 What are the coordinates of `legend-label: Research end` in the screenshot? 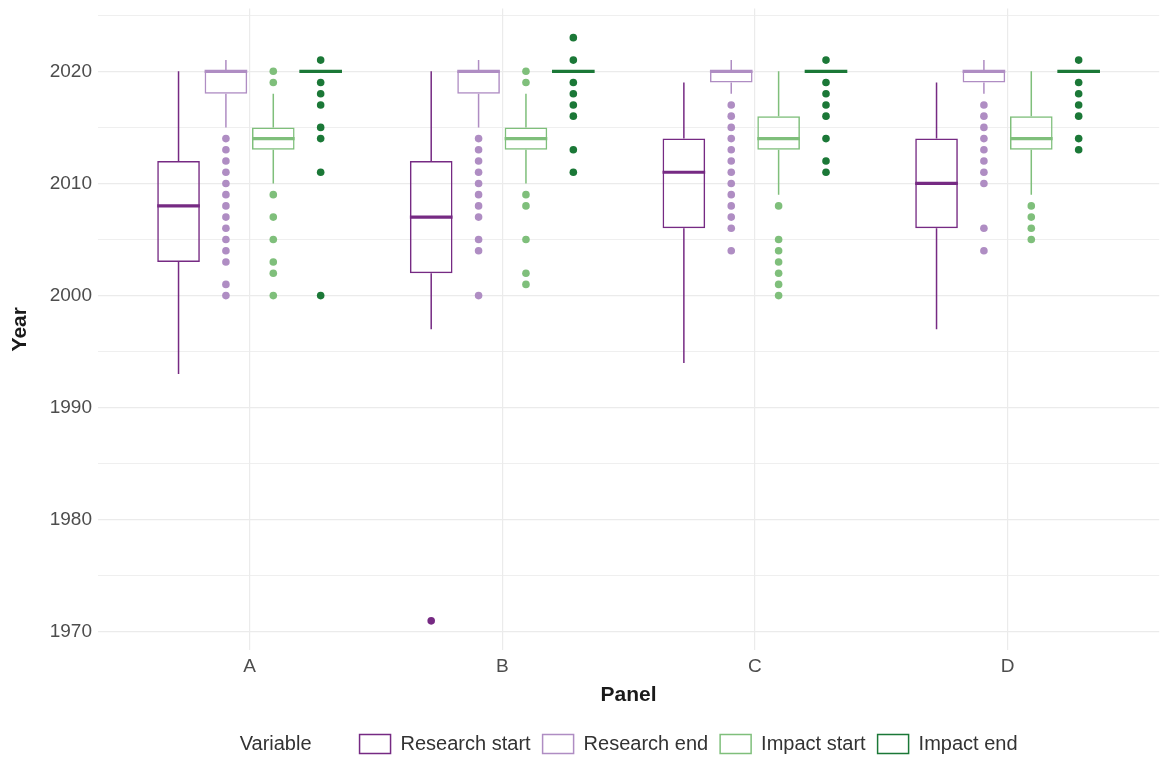 It's located at (646, 742).